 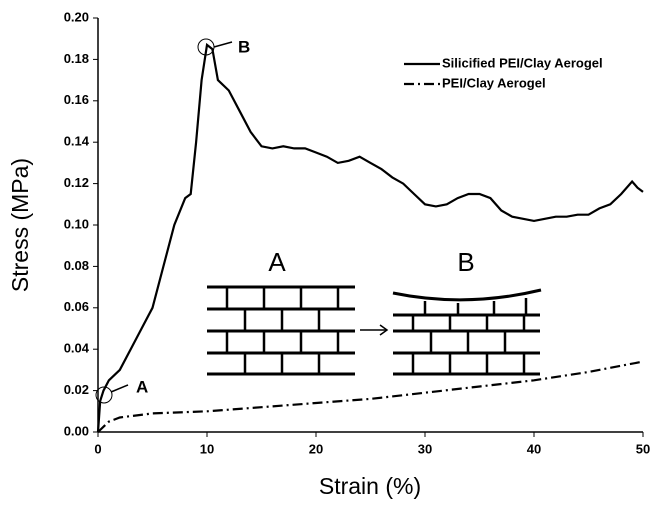 I want to click on y-axis-title: Stress (MPa), so click(x=20, y=225).